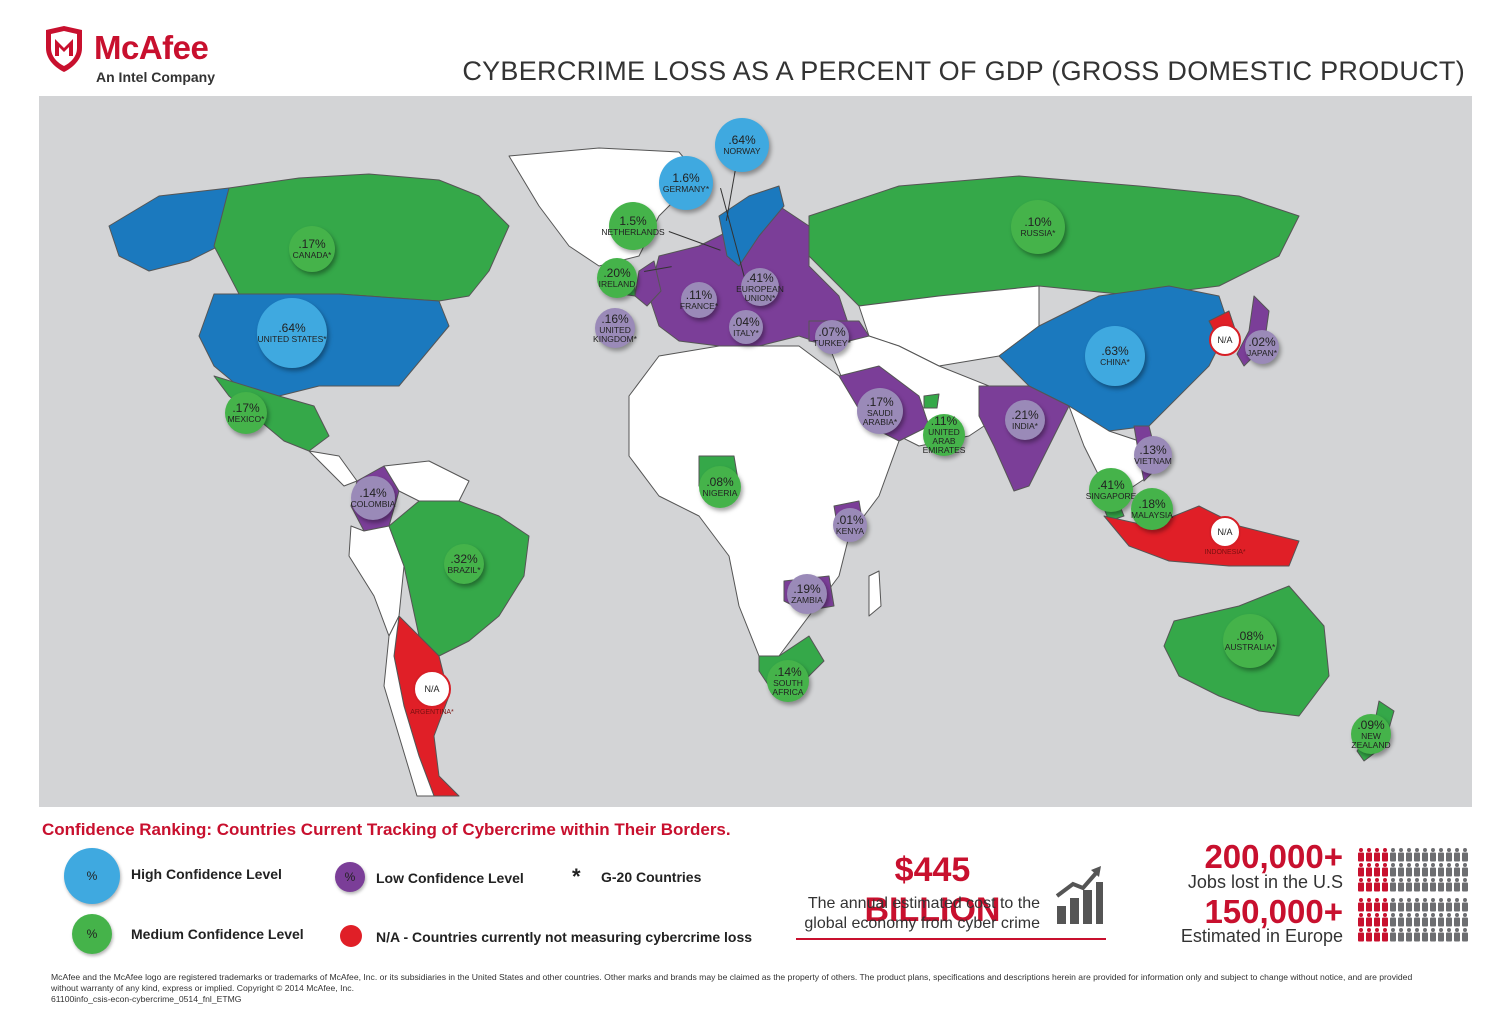 Image resolution: width=1495 pixels, height=1022 pixels. I want to click on marker-southafrica: .14% SOUTH AFRICA, so click(788, 681).